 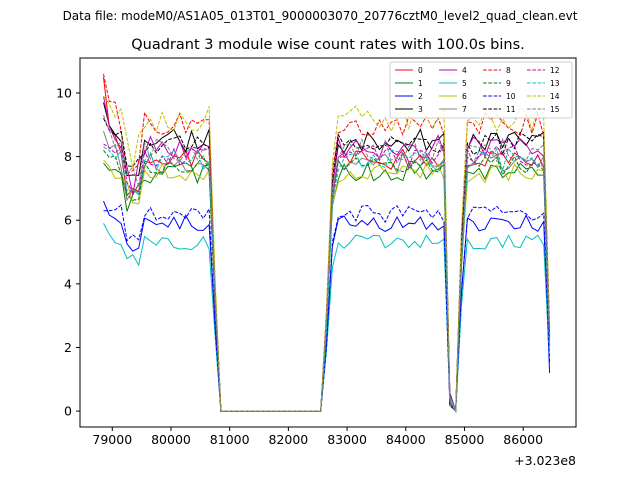 I want to click on legend-label-2: 2, so click(x=420, y=96).